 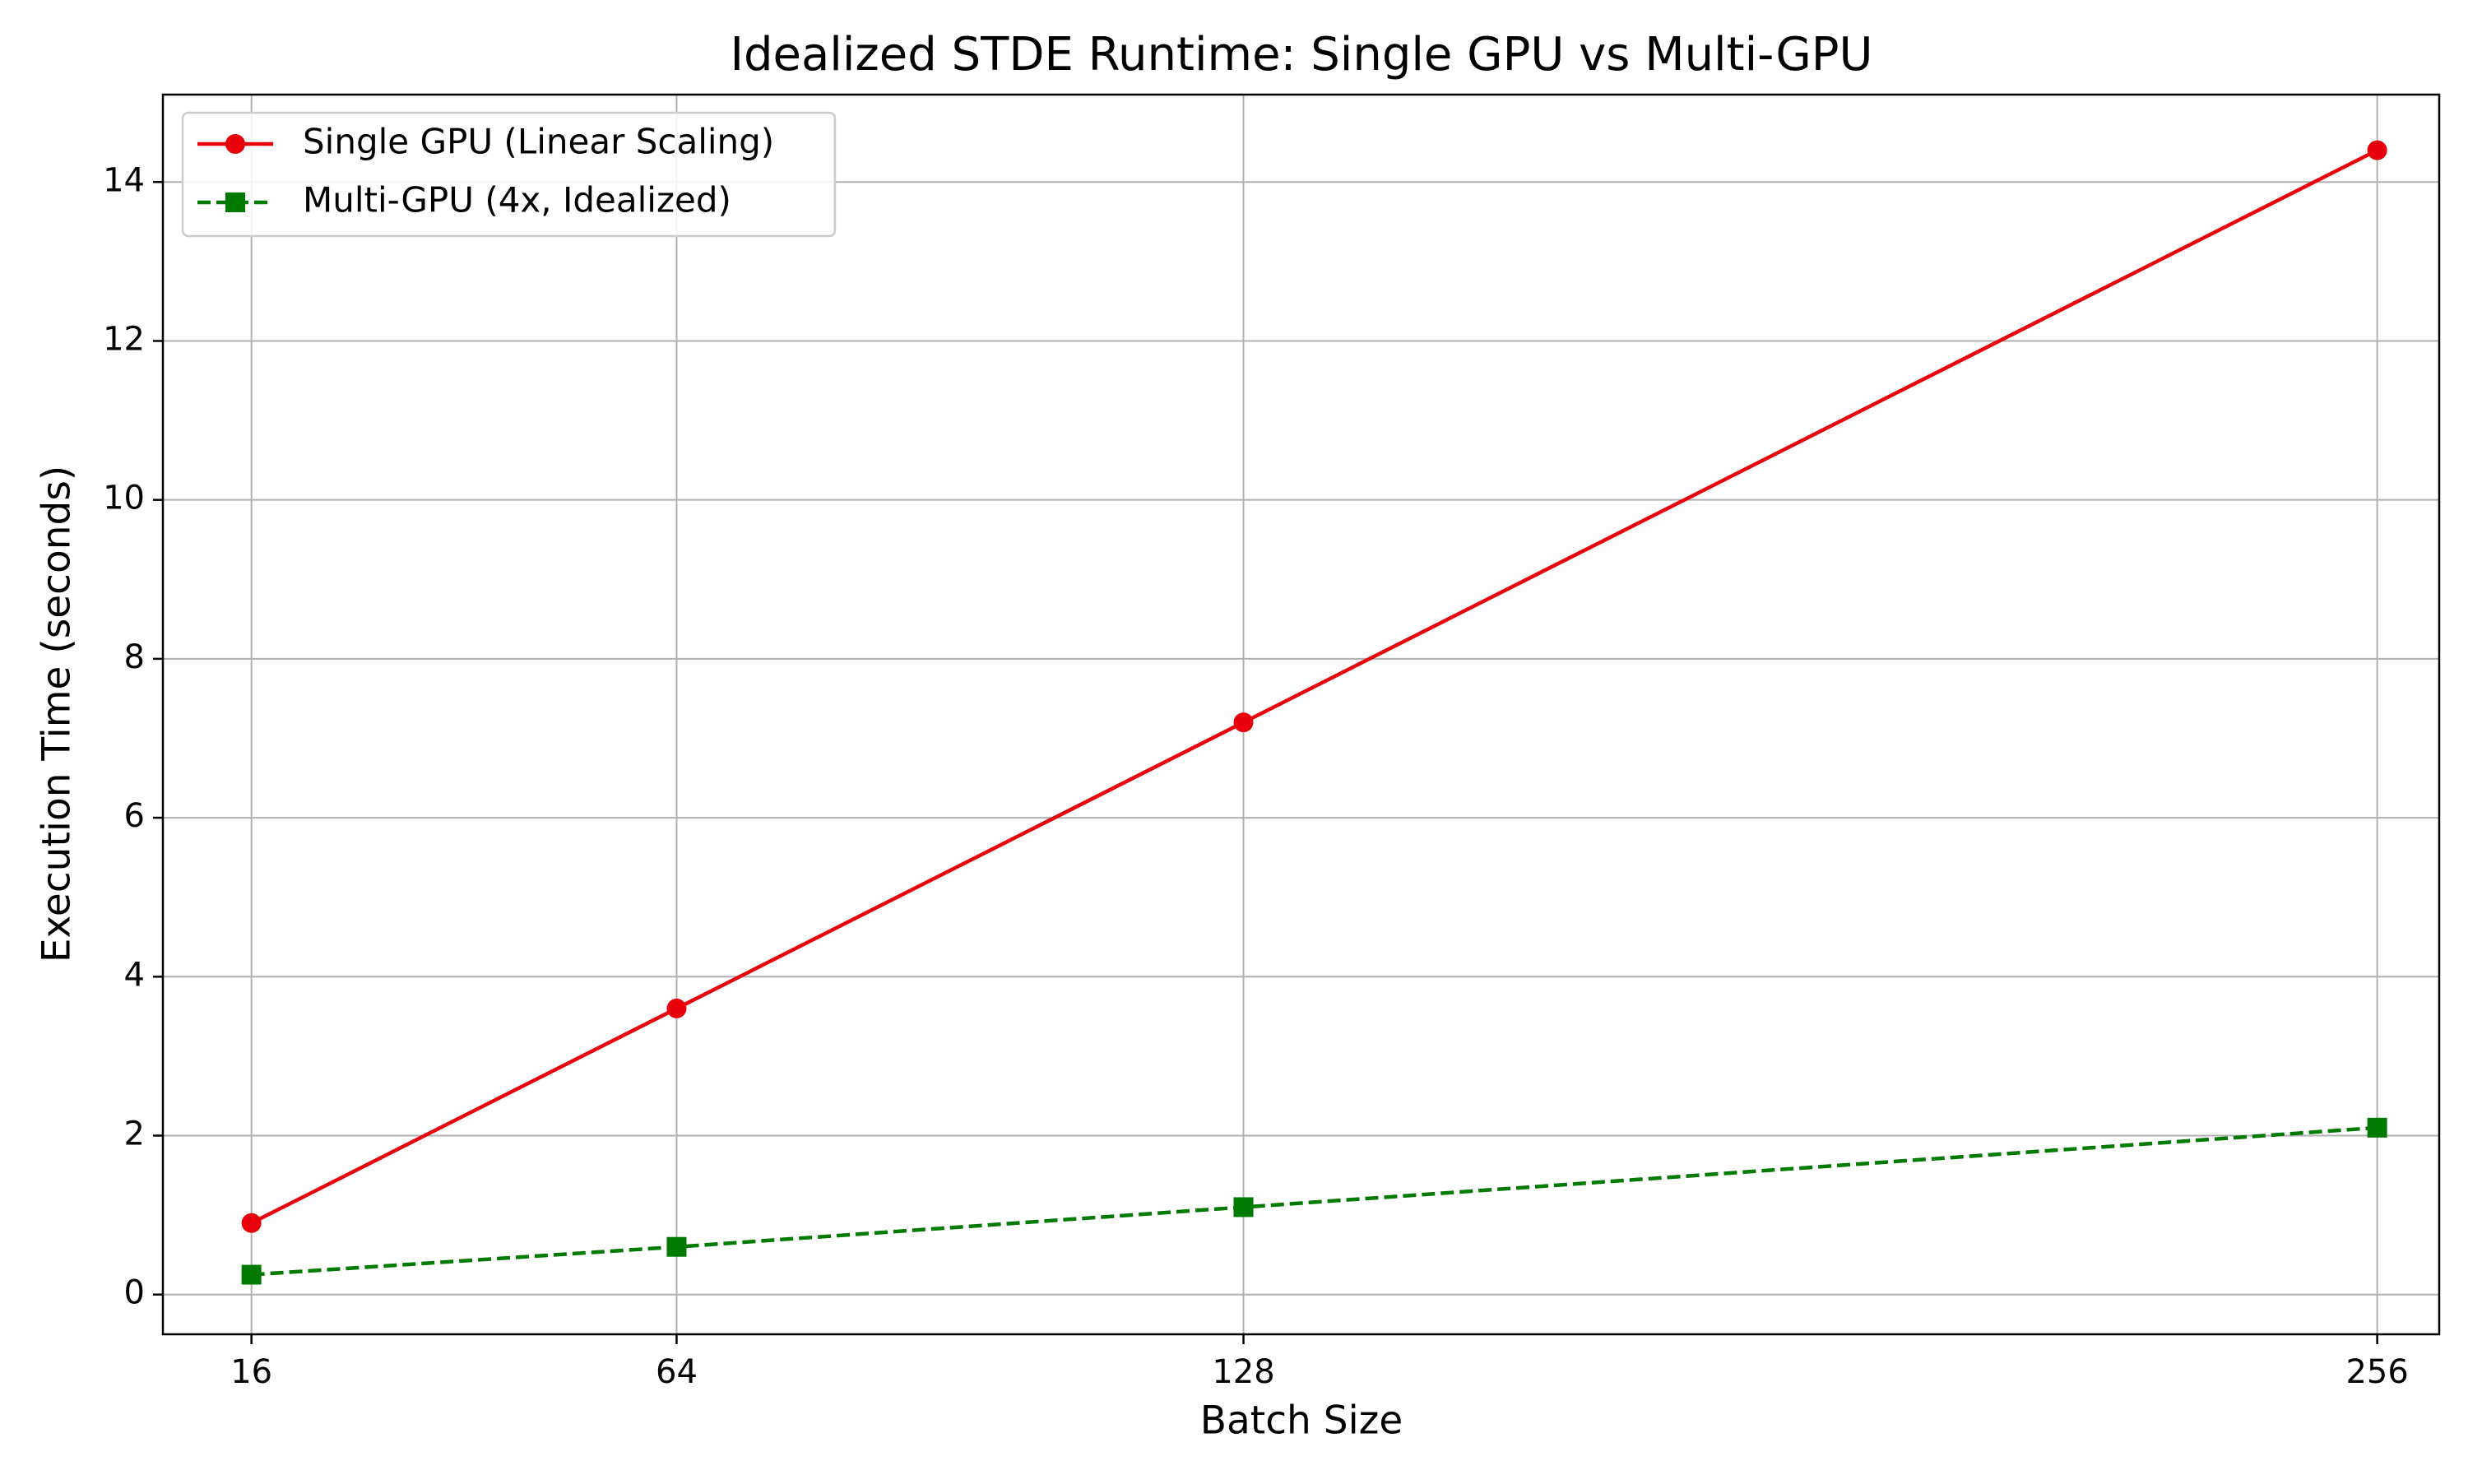 I want to click on y-axis-label: Execution Time (seconds), so click(x=57, y=714).